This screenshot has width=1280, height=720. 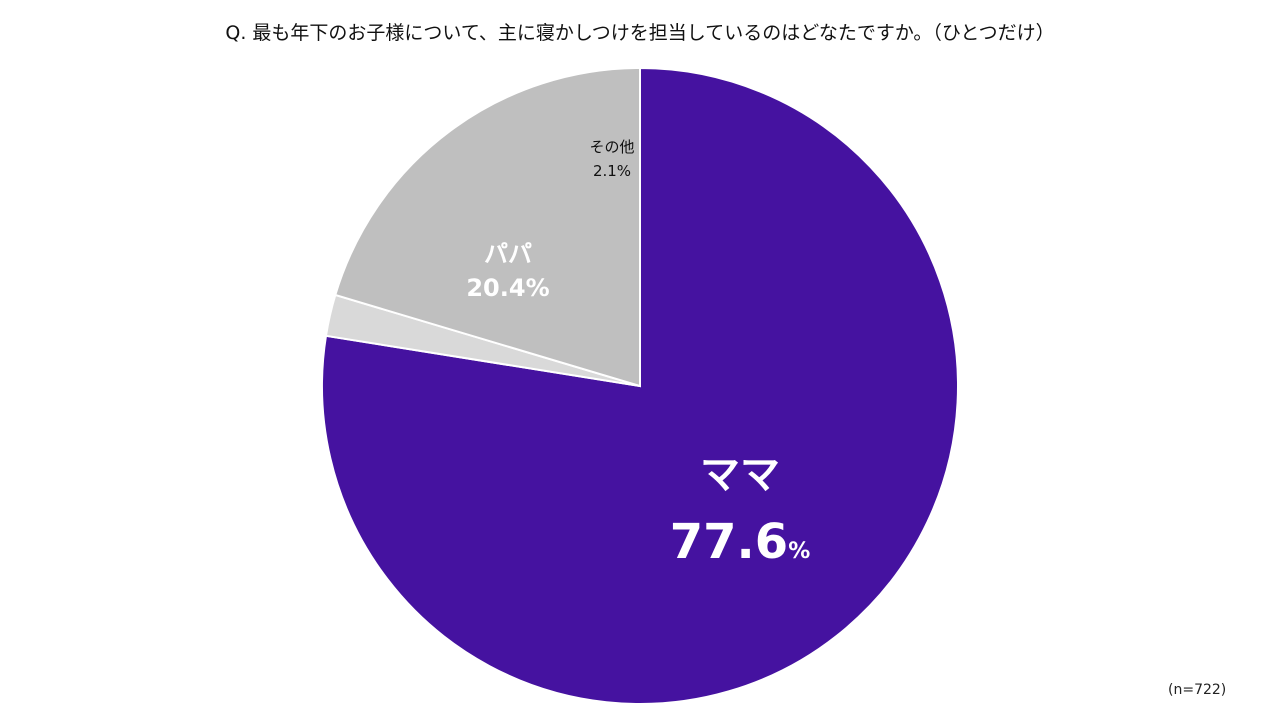 What do you see at coordinates (612, 171) in the screenshot?
I see `slice-label-value-1: 2.1%` at bounding box center [612, 171].